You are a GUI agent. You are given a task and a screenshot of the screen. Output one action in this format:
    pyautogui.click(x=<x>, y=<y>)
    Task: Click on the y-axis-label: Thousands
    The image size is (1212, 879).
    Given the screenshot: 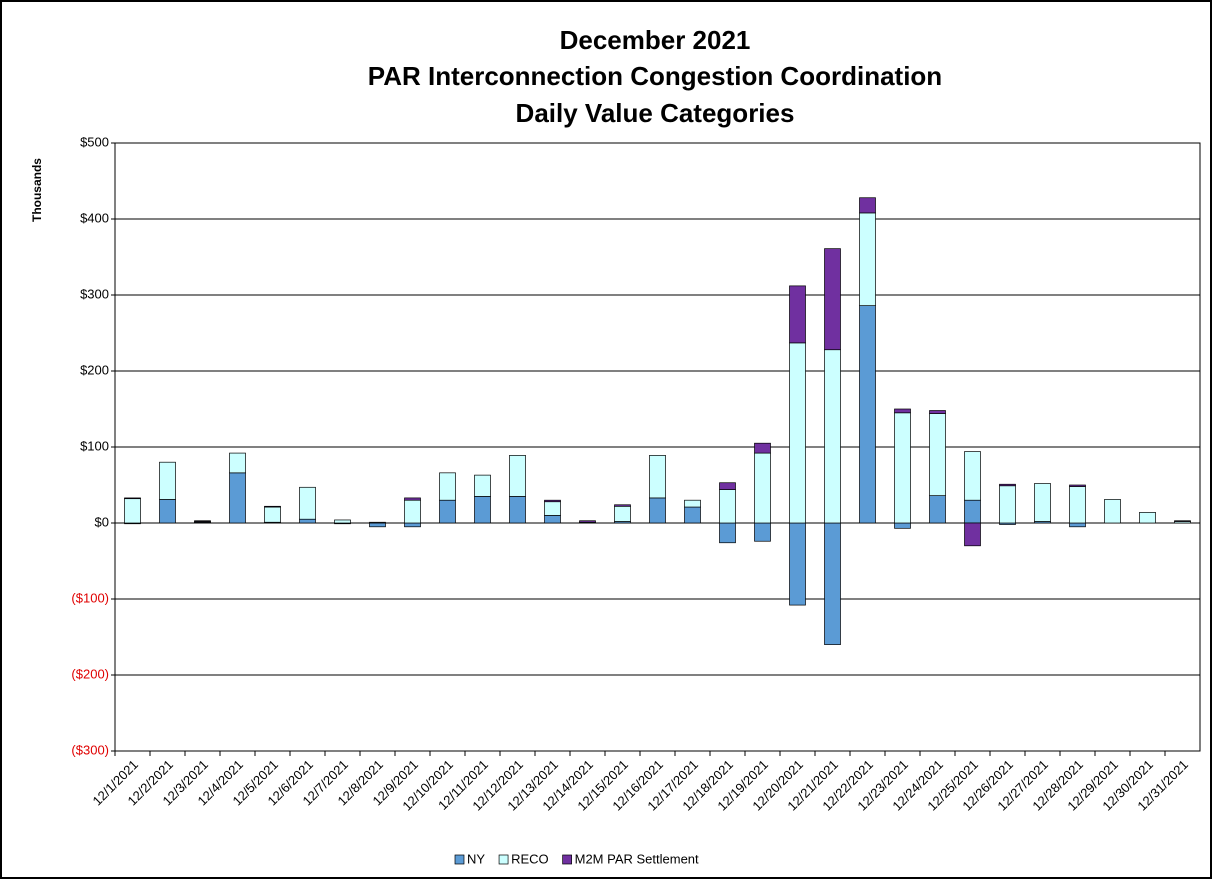 What is the action you would take?
    pyautogui.click(x=37, y=190)
    